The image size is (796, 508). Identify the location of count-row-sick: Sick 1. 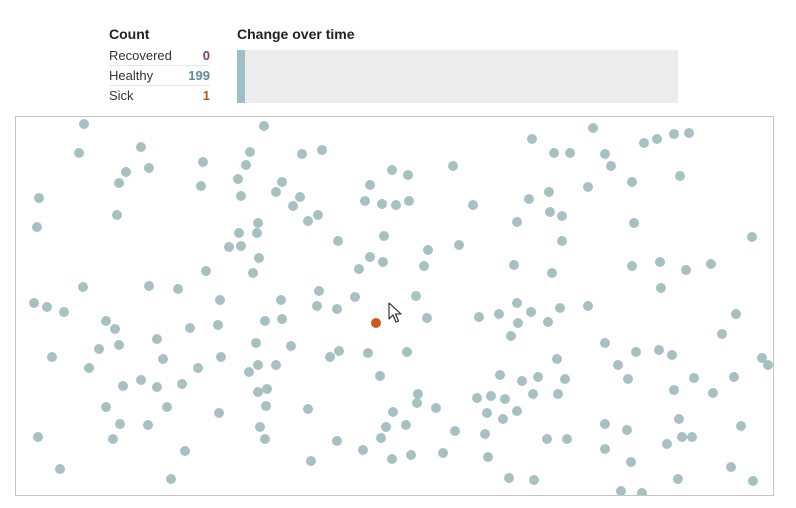
(159, 95).